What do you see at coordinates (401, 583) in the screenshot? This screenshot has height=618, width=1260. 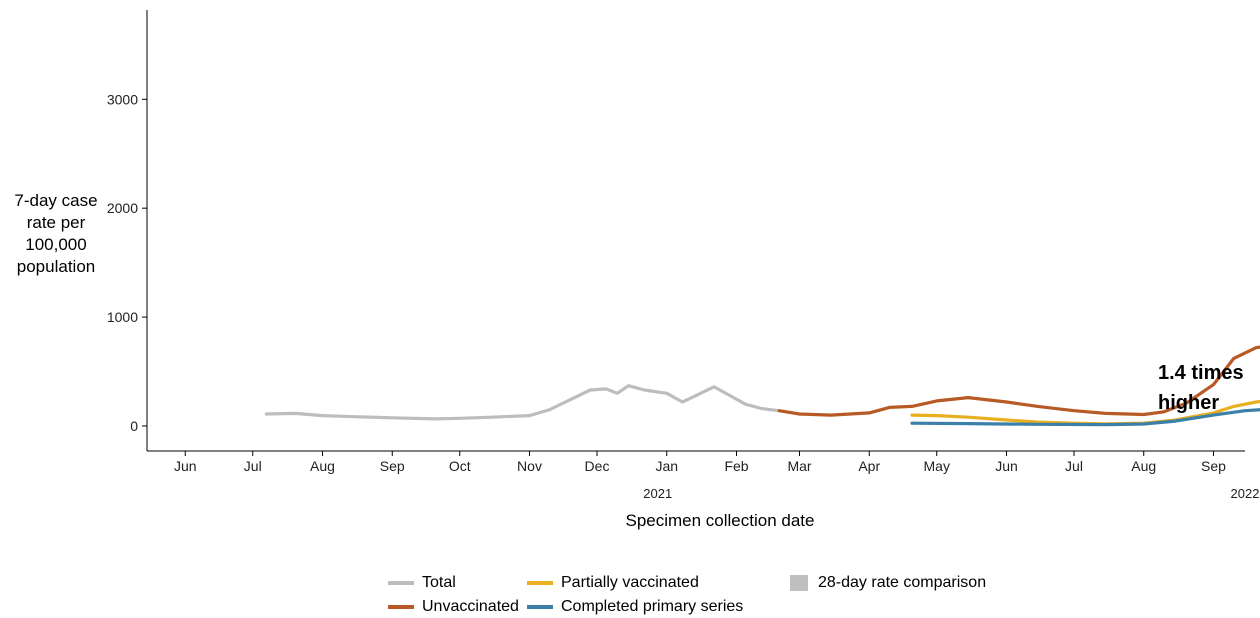 I see `legend-swatch-total` at bounding box center [401, 583].